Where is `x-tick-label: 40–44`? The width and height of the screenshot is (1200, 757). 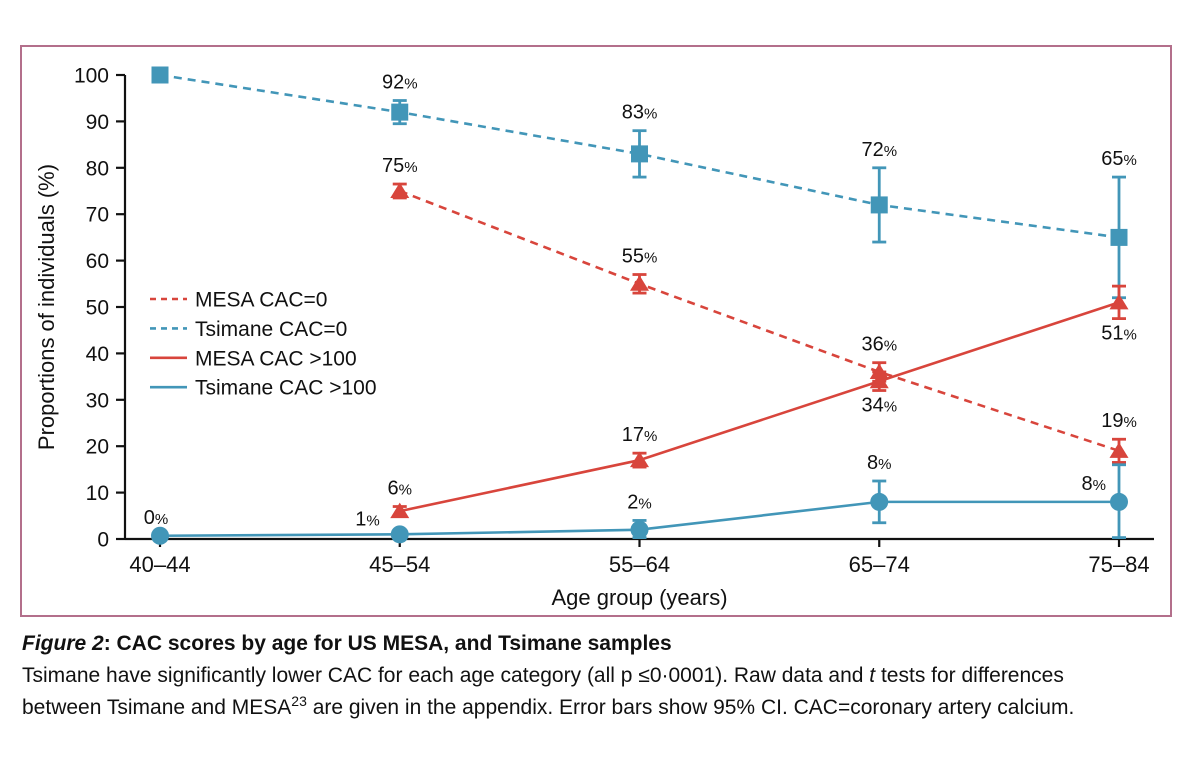 x-tick-label: 40–44 is located at coordinates (159, 564).